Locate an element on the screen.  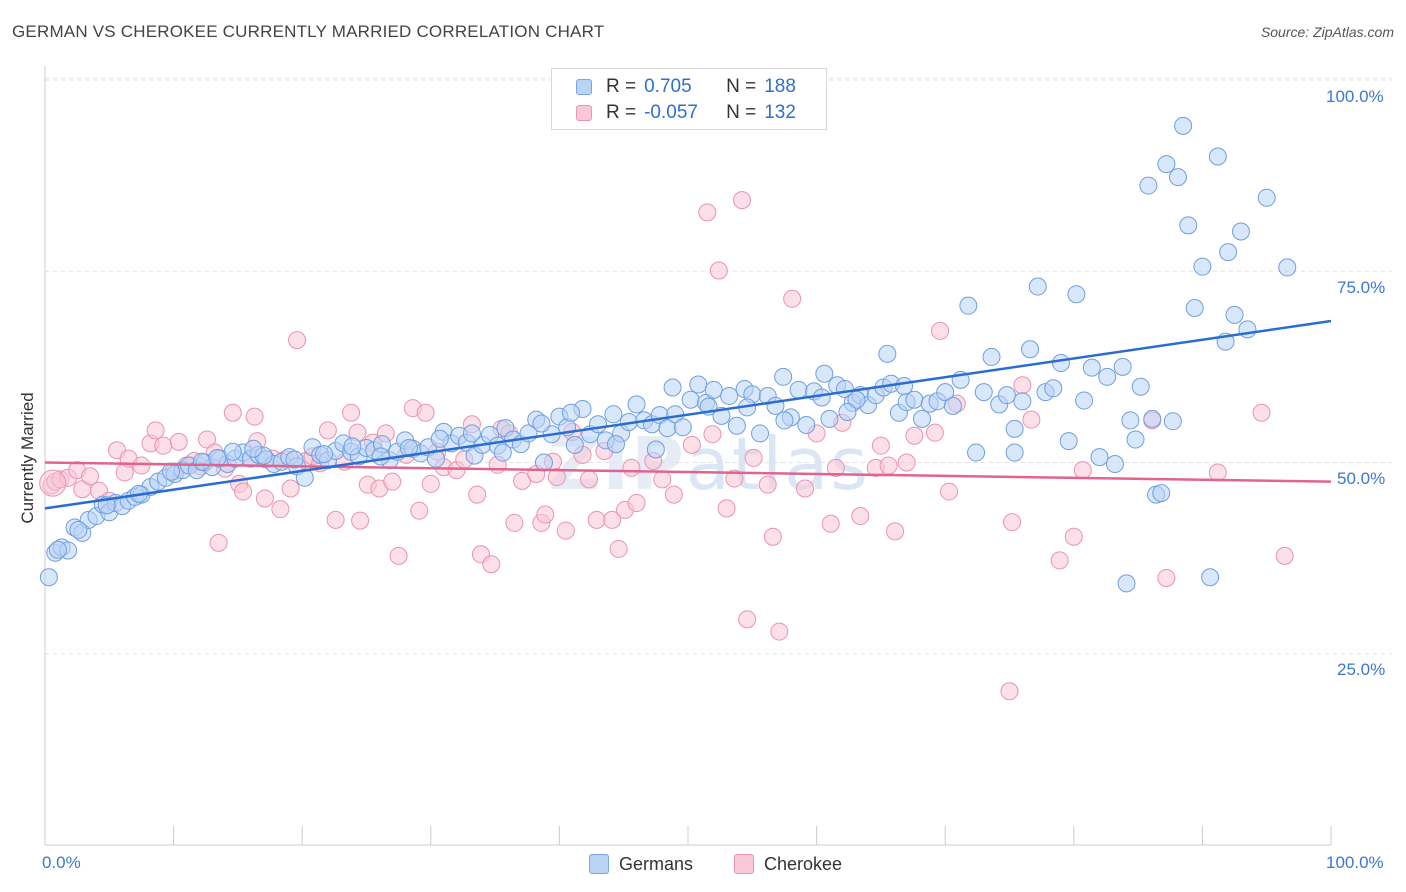
r-value-cherokee: -0.057 is located at coordinates (671, 112).